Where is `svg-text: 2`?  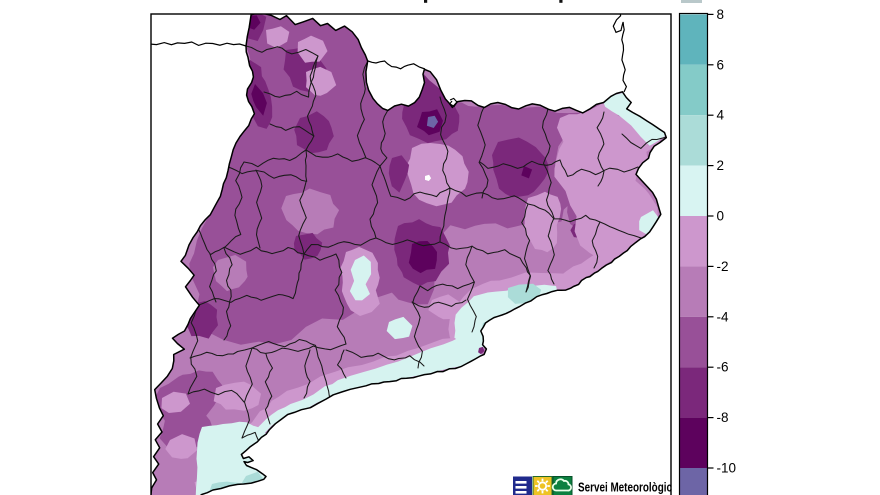 svg-text: 2 is located at coordinates (721, 165).